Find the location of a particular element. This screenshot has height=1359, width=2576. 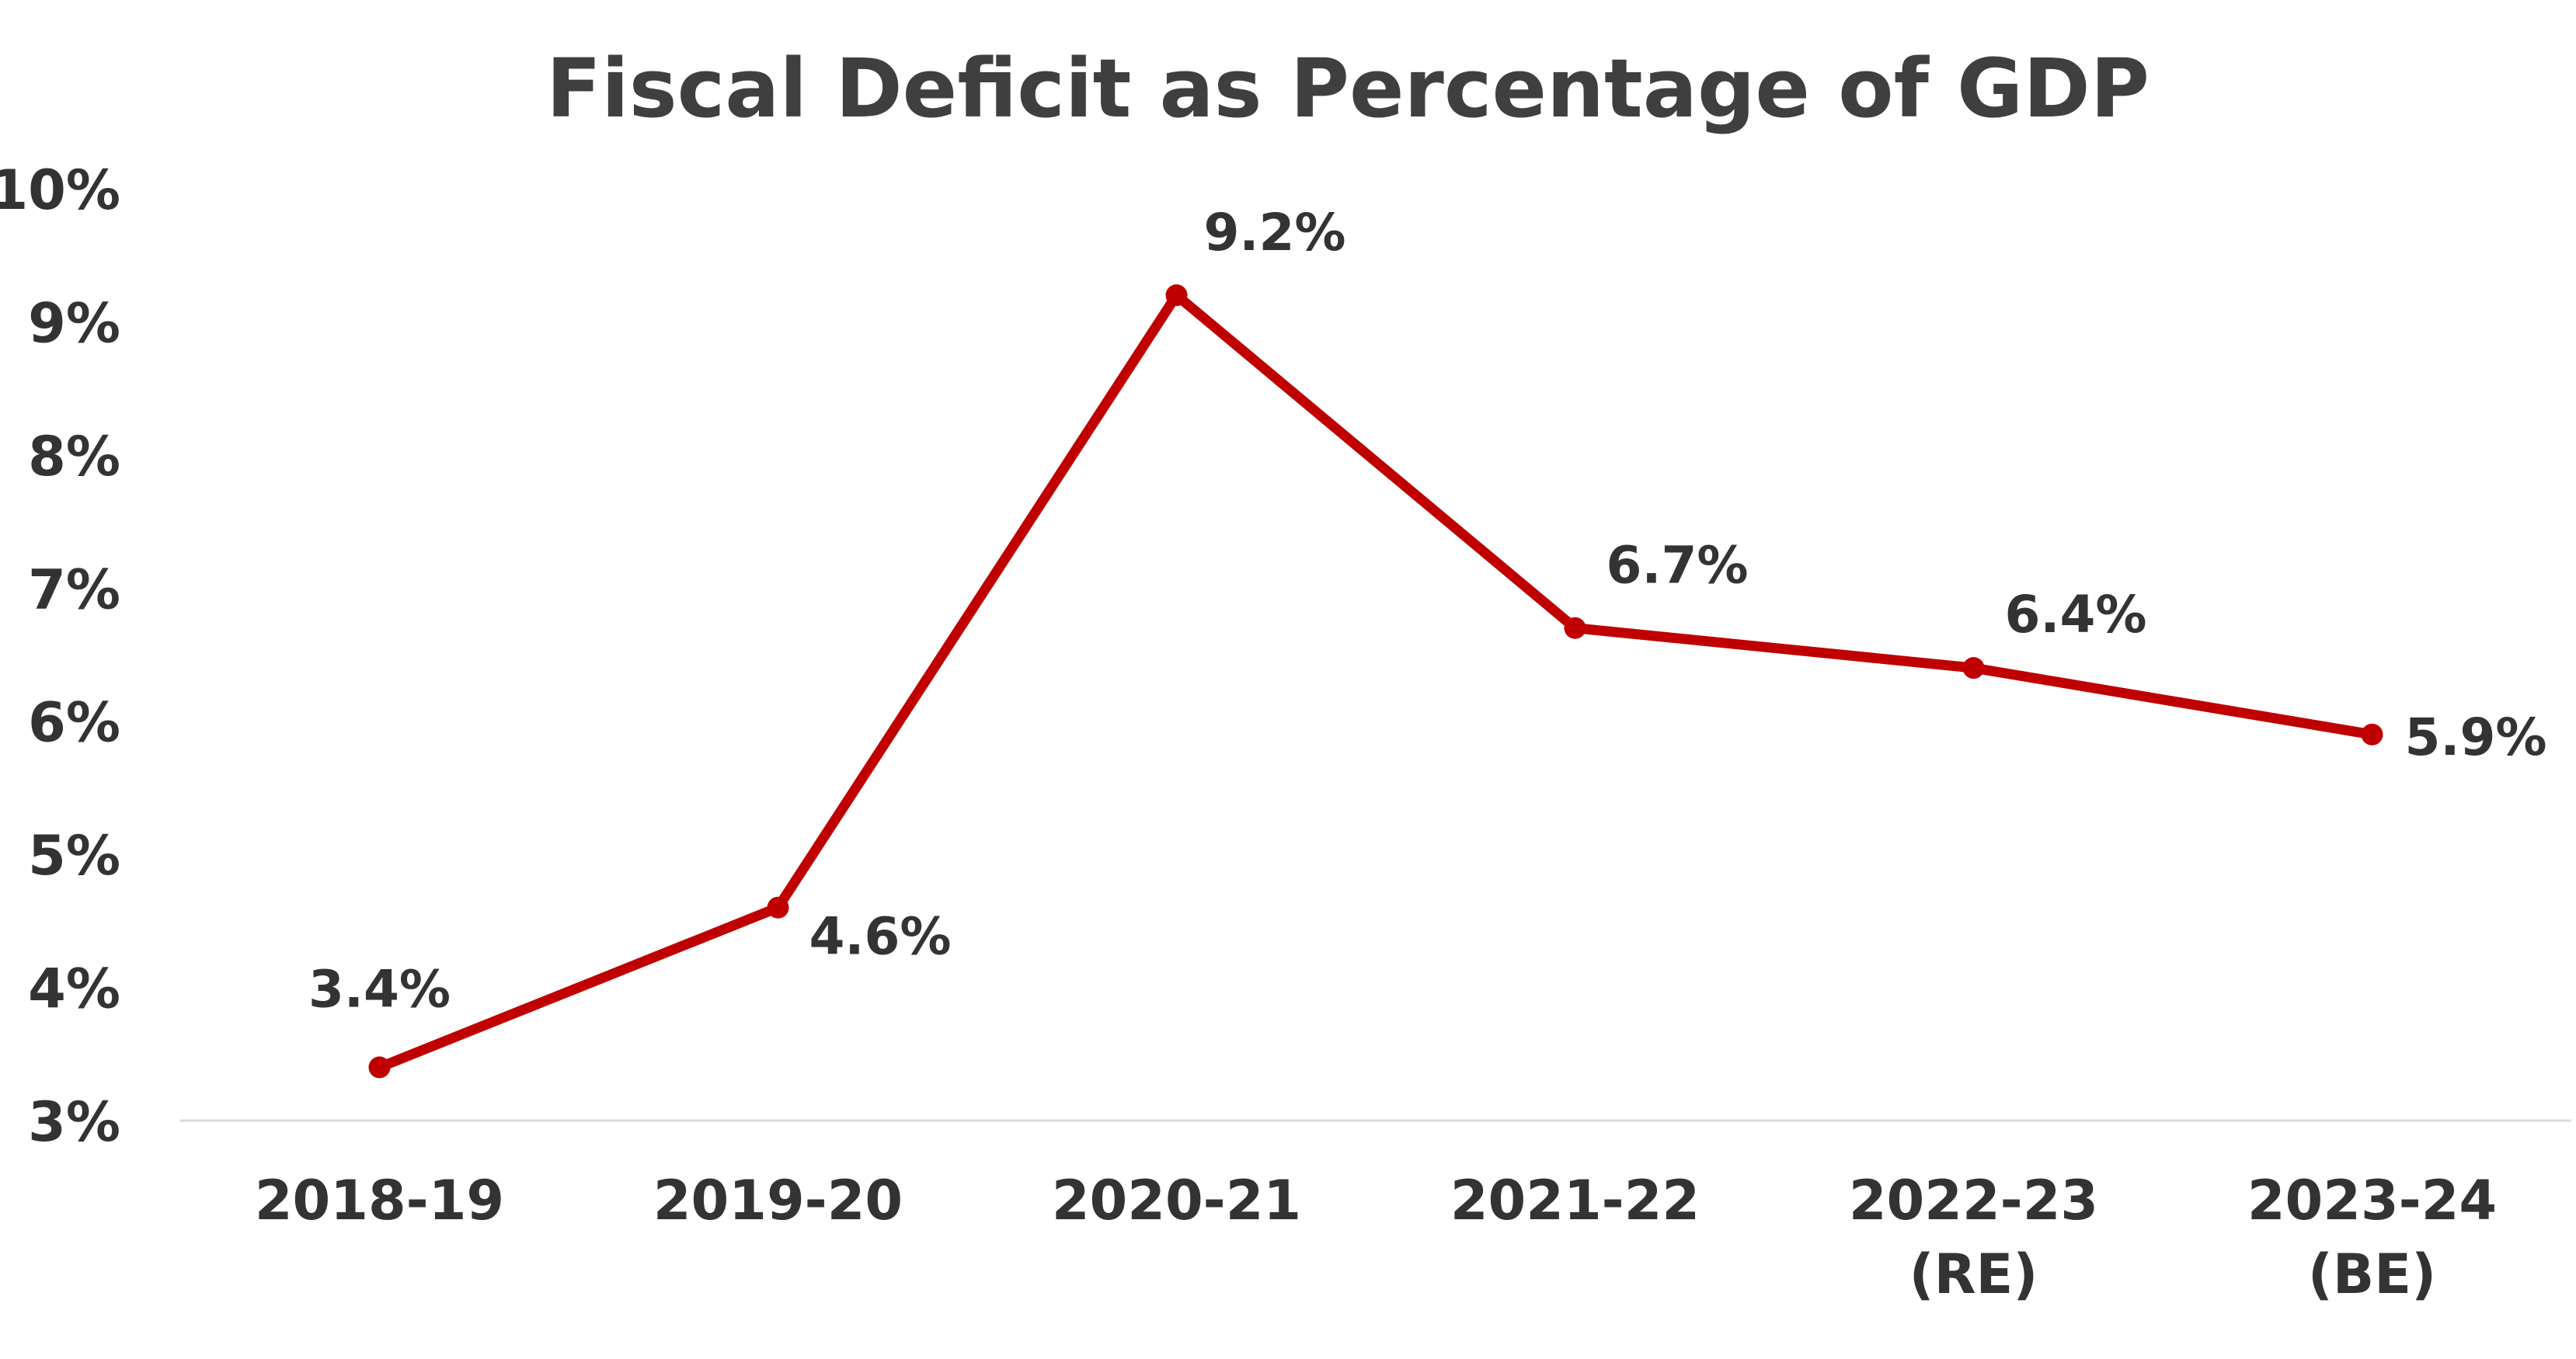

y-tick-label: 4% is located at coordinates (74, 990).